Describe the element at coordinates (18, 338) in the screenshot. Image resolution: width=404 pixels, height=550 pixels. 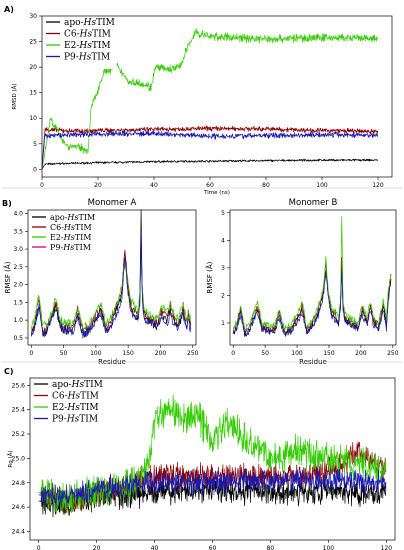
I see `y-tick-label: 0.5` at that location.